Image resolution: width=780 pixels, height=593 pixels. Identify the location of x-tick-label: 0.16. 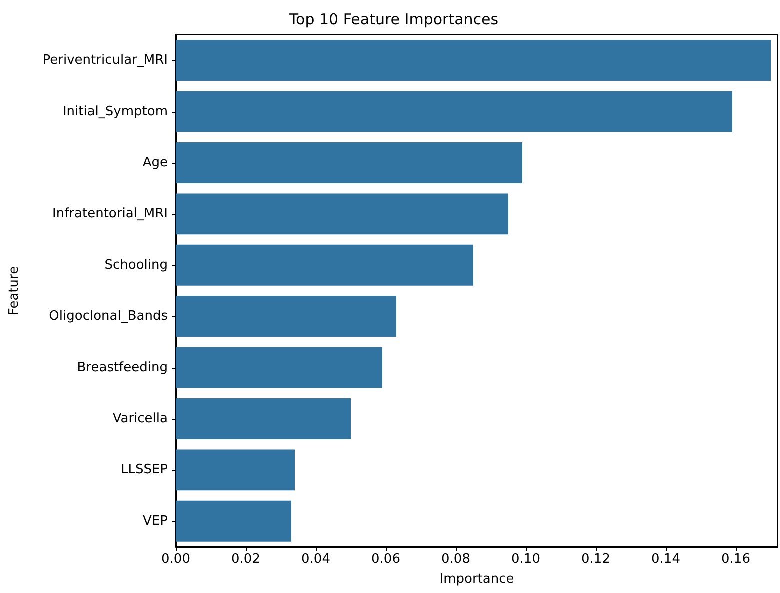
(736, 559).